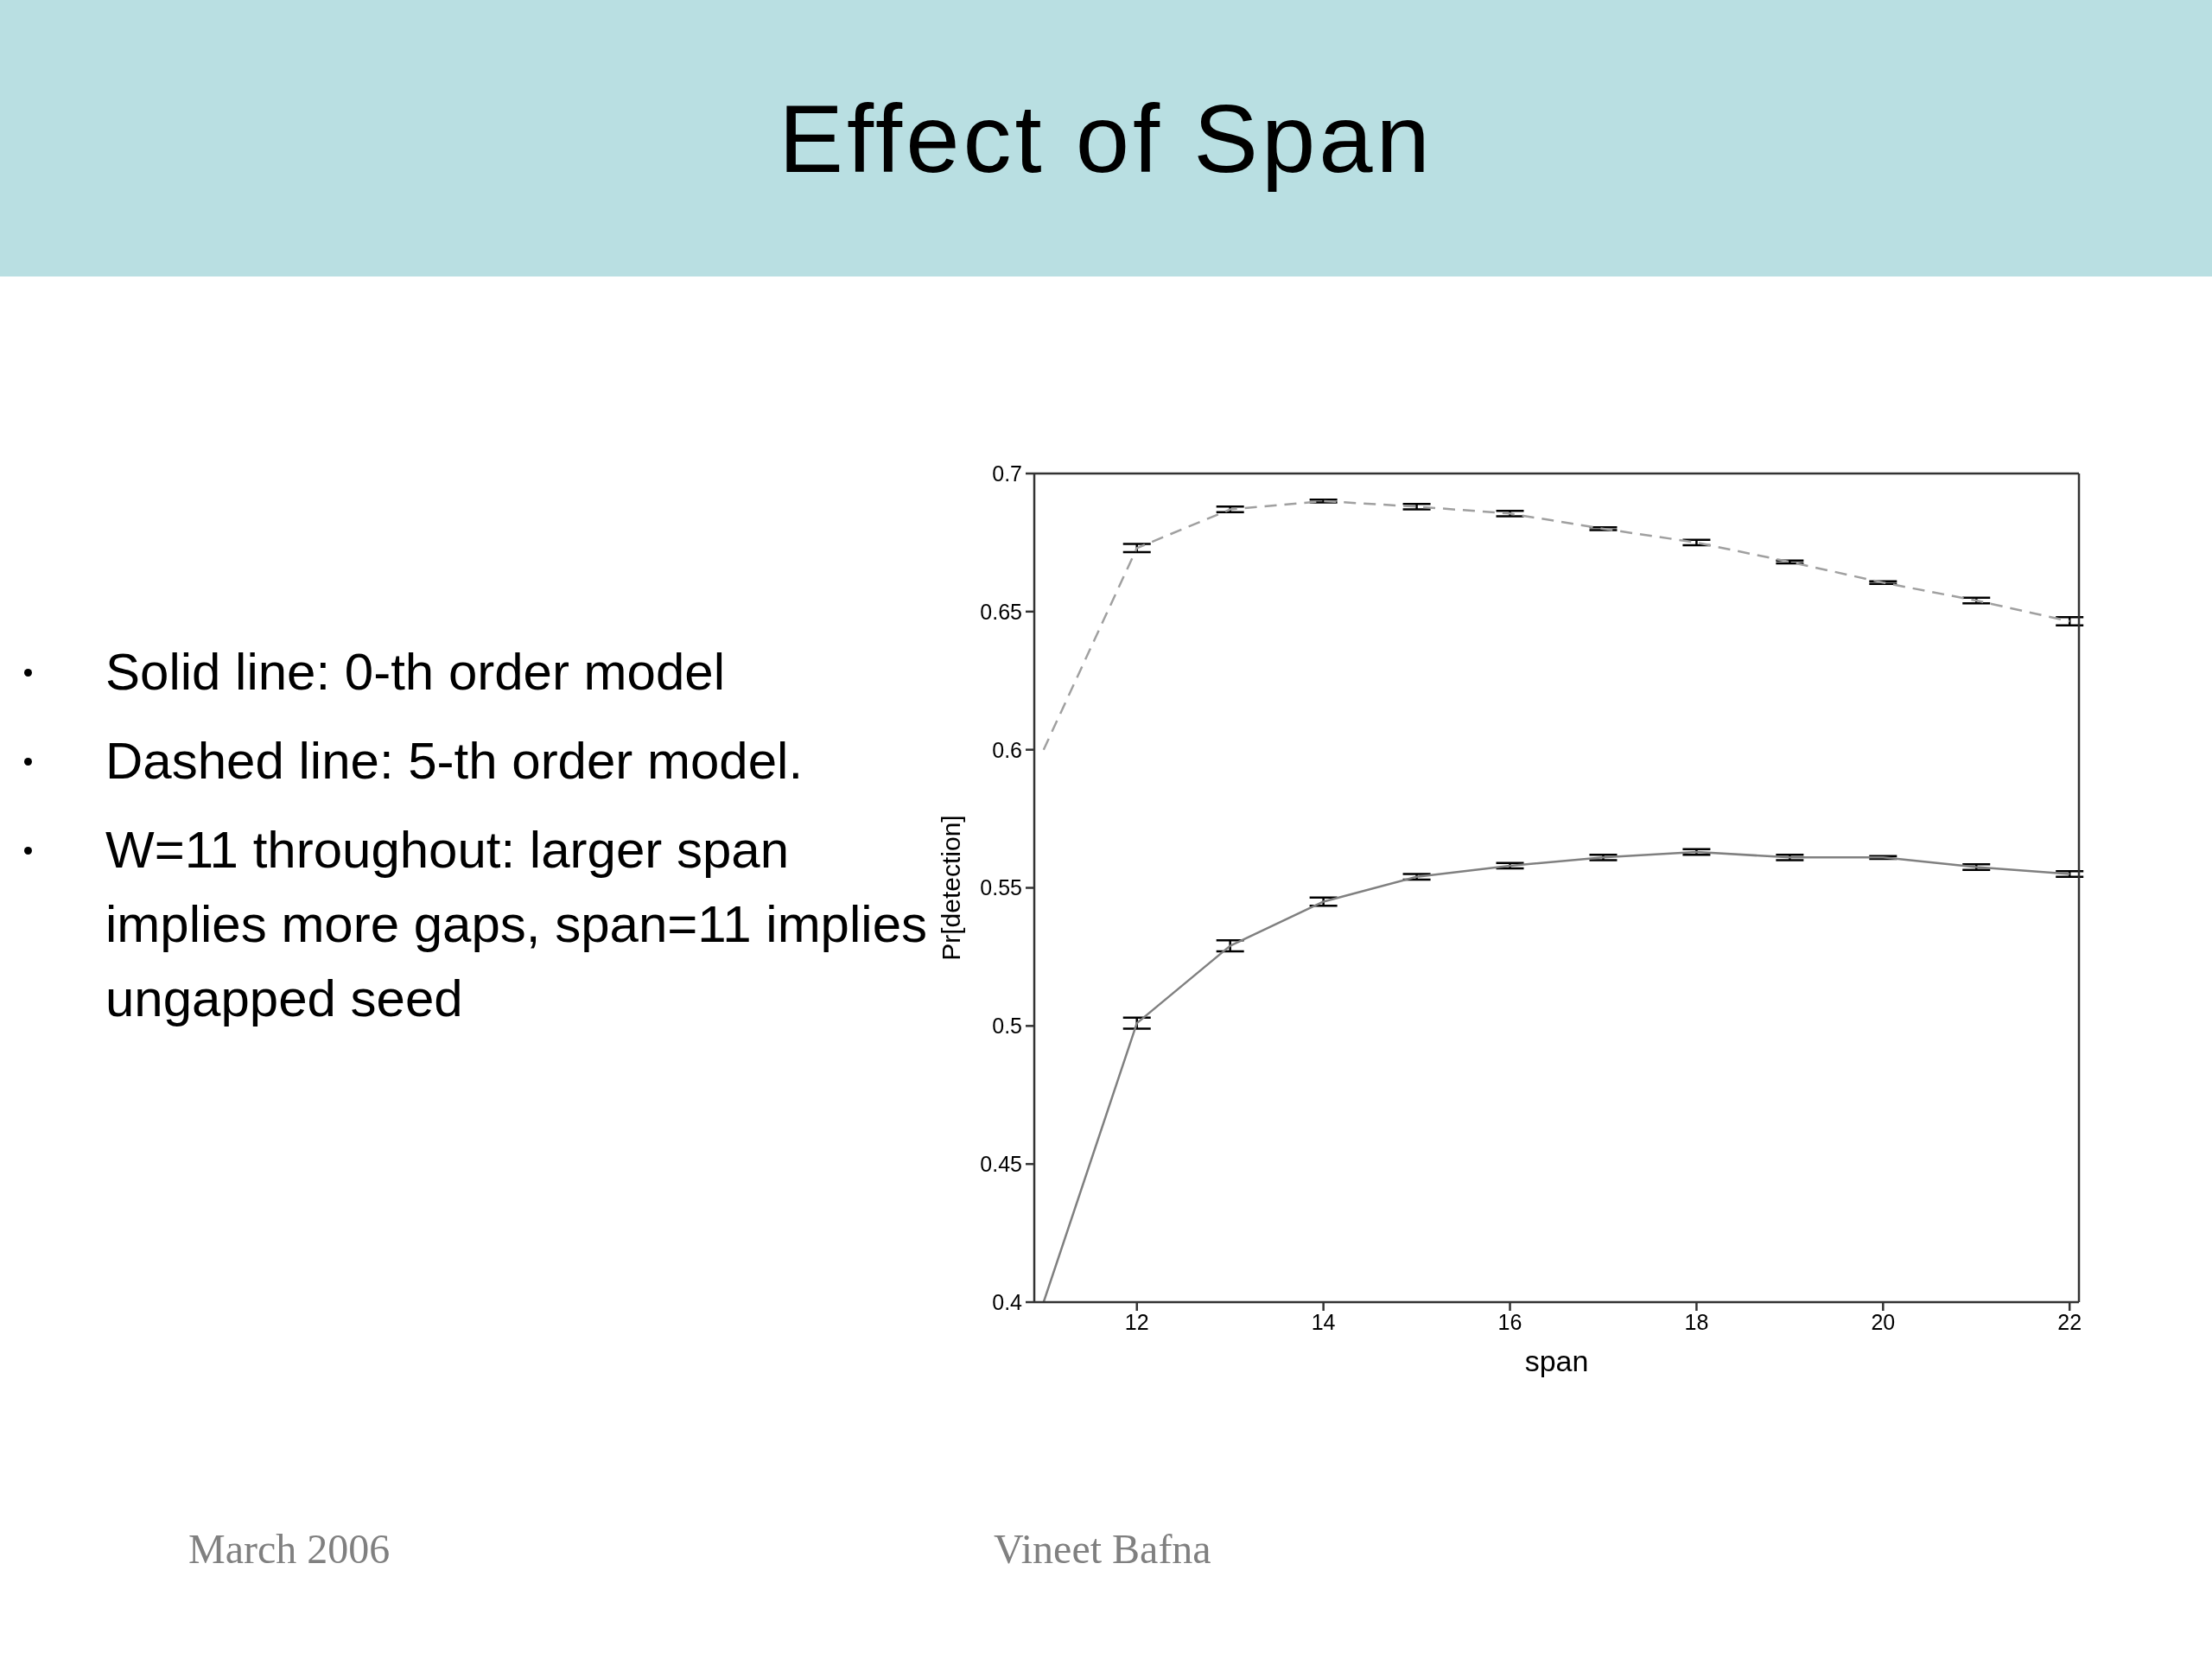 The height and width of the screenshot is (1659, 2212). What do you see at coordinates (950, 888) in the screenshot?
I see `y-axis-title: Pr[detection]` at bounding box center [950, 888].